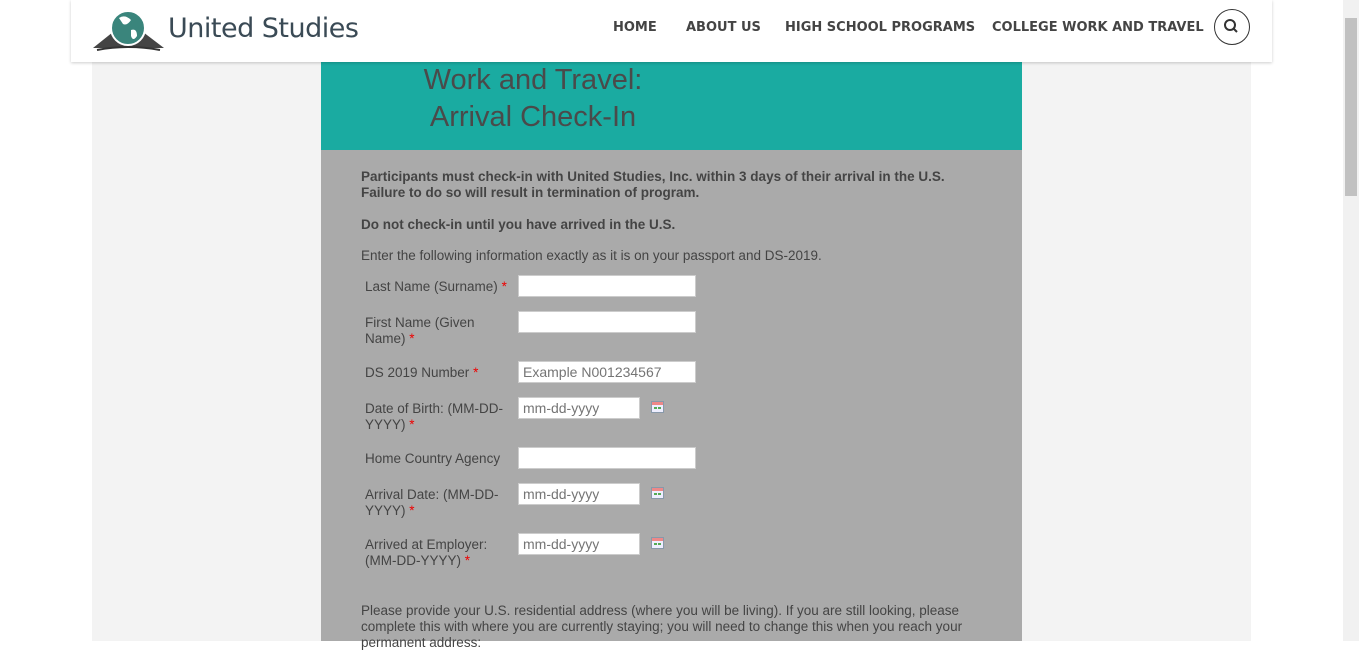  I want to click on brand-name: United Studies, so click(263, 28).